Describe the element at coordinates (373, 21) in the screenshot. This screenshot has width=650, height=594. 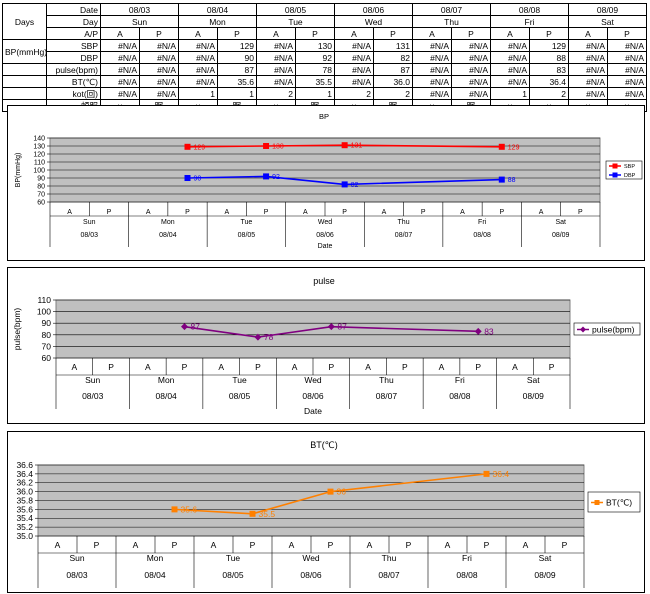
I see `day-cell: Wed` at that location.